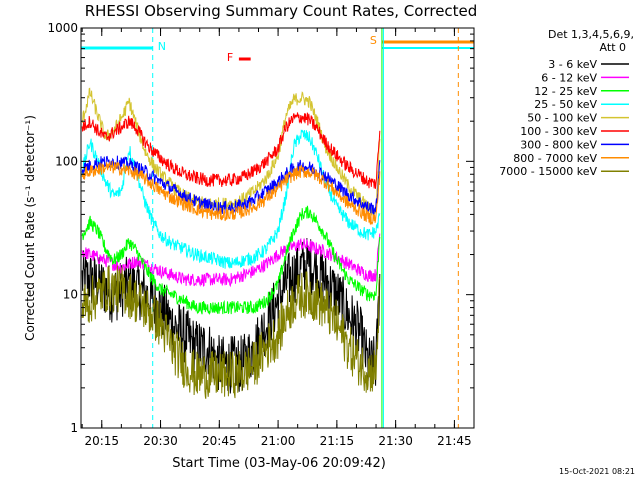 The width and height of the screenshot is (640, 480). I want to click on y-tick-label: 100, so click(66, 161).